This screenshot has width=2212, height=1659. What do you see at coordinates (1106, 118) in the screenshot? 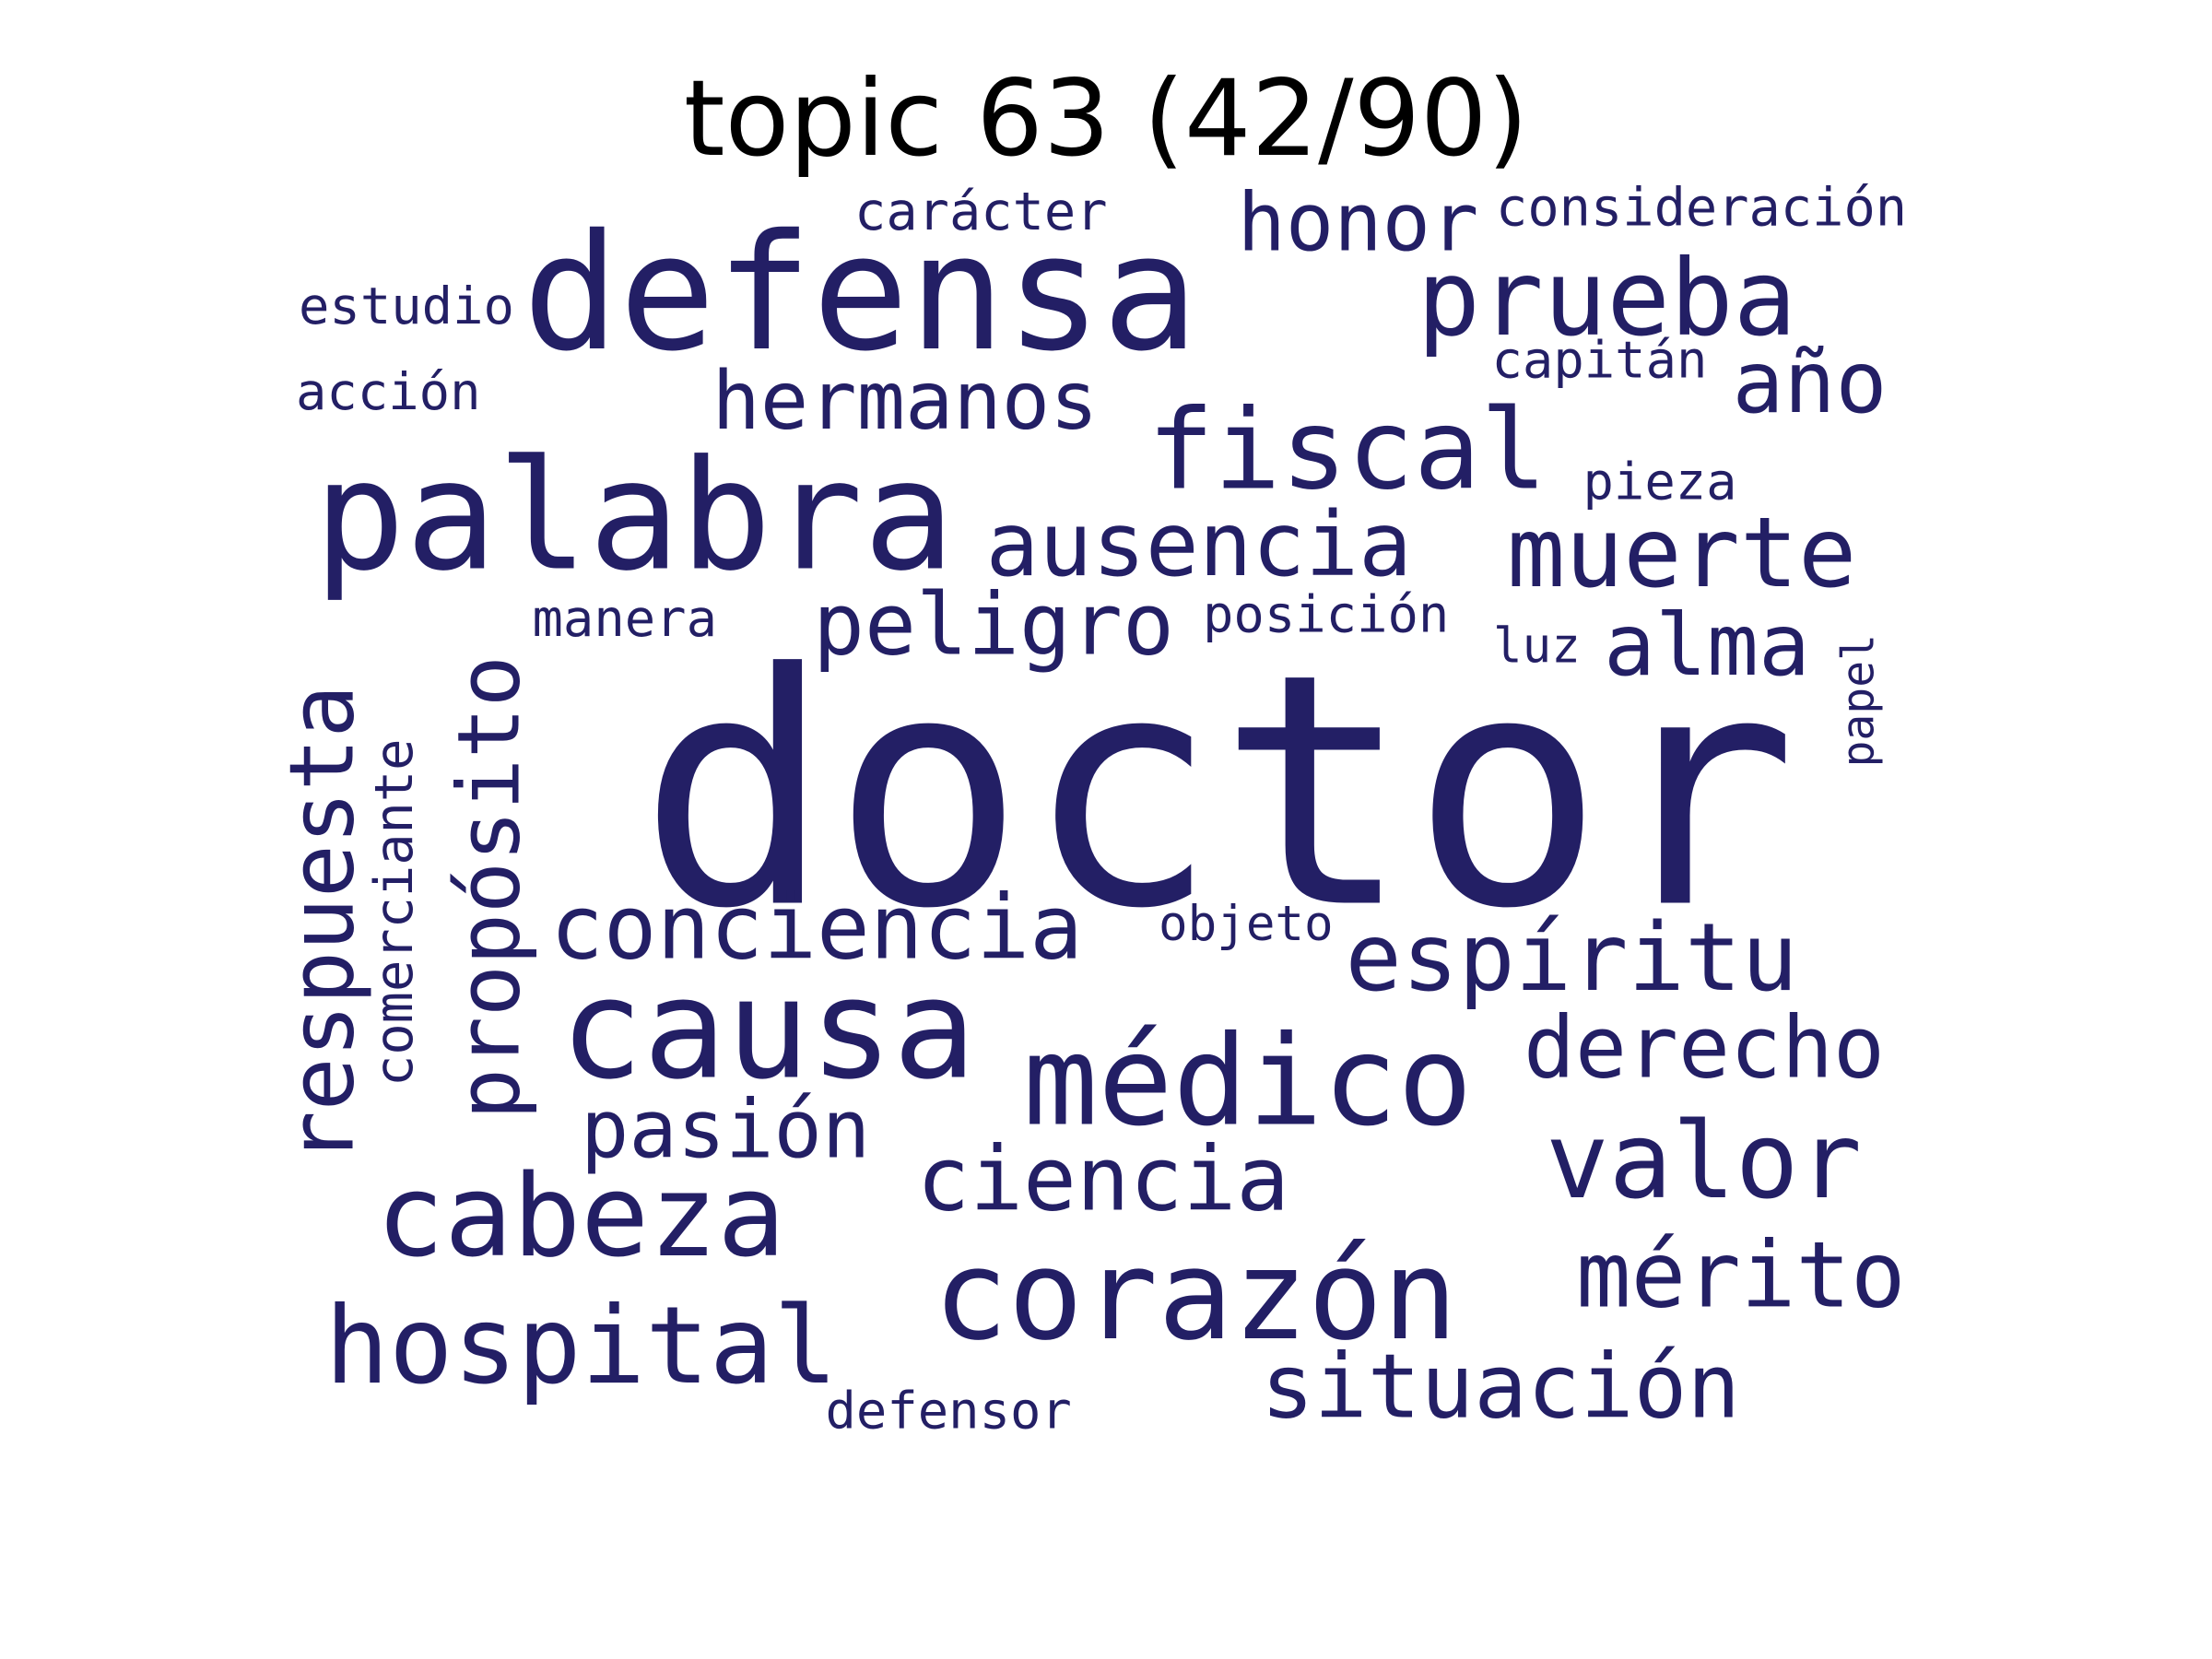
I see `chart-title: topic 63 (42/90)` at bounding box center [1106, 118].